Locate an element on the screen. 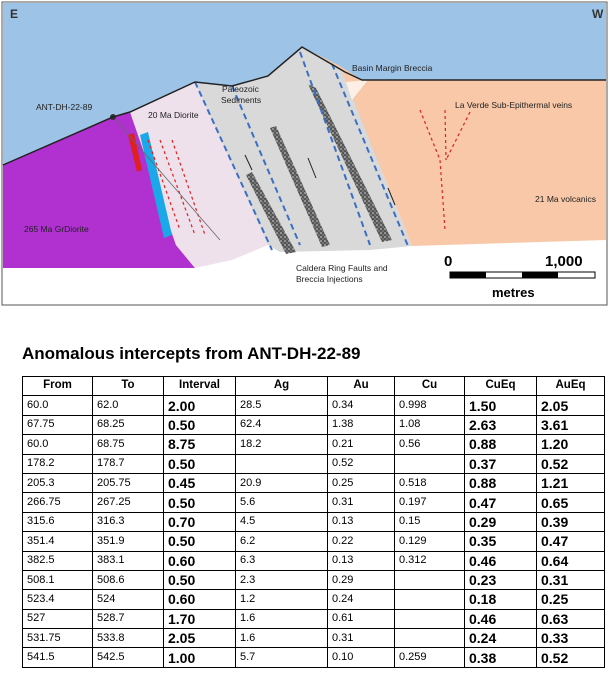  table-row: 178.2 178.7 0.50 0.52 0.37 0.52 is located at coordinates (313, 463).